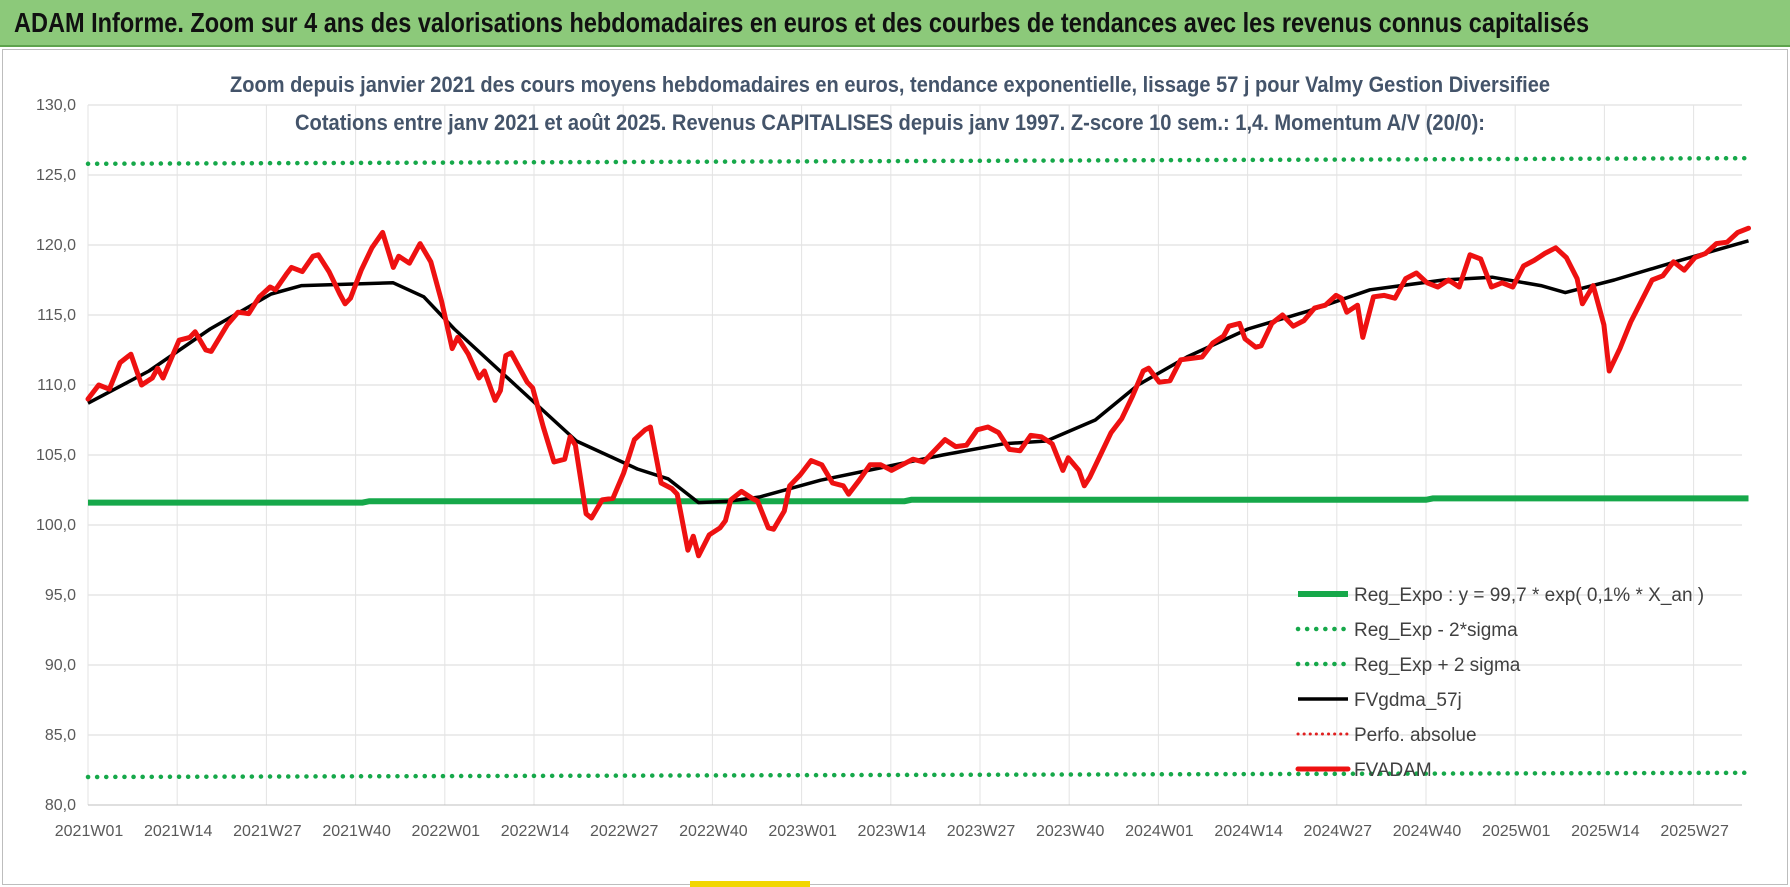 This screenshot has width=1790, height=887. Describe the element at coordinates (1159, 831) in the screenshot. I see `x-tick-label: 2024W01` at that location.